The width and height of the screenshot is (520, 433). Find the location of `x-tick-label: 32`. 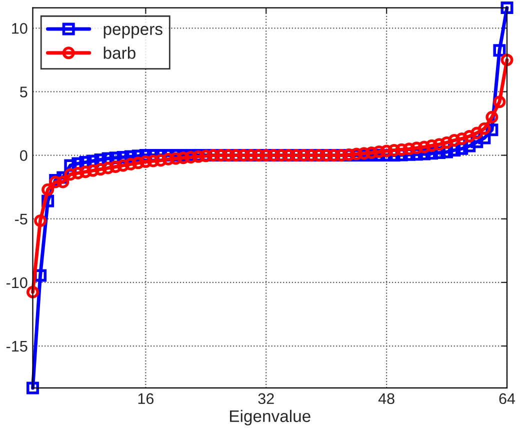

x-tick-label: 32 is located at coordinates (266, 398).